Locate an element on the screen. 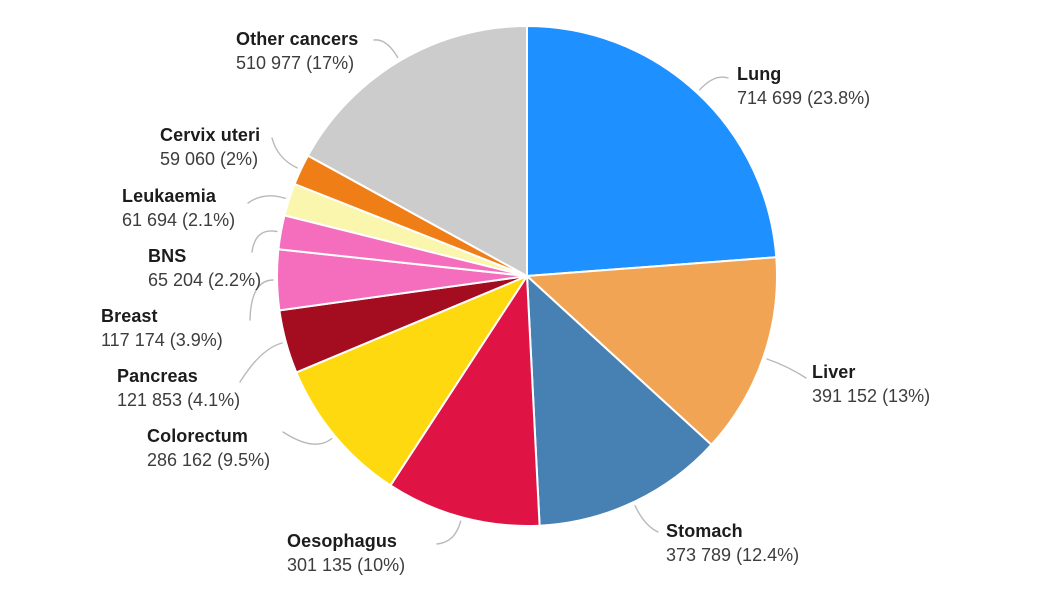 This screenshot has width=1048, height=609. slice-value: 117 174 (3.9%) is located at coordinates (162, 340).